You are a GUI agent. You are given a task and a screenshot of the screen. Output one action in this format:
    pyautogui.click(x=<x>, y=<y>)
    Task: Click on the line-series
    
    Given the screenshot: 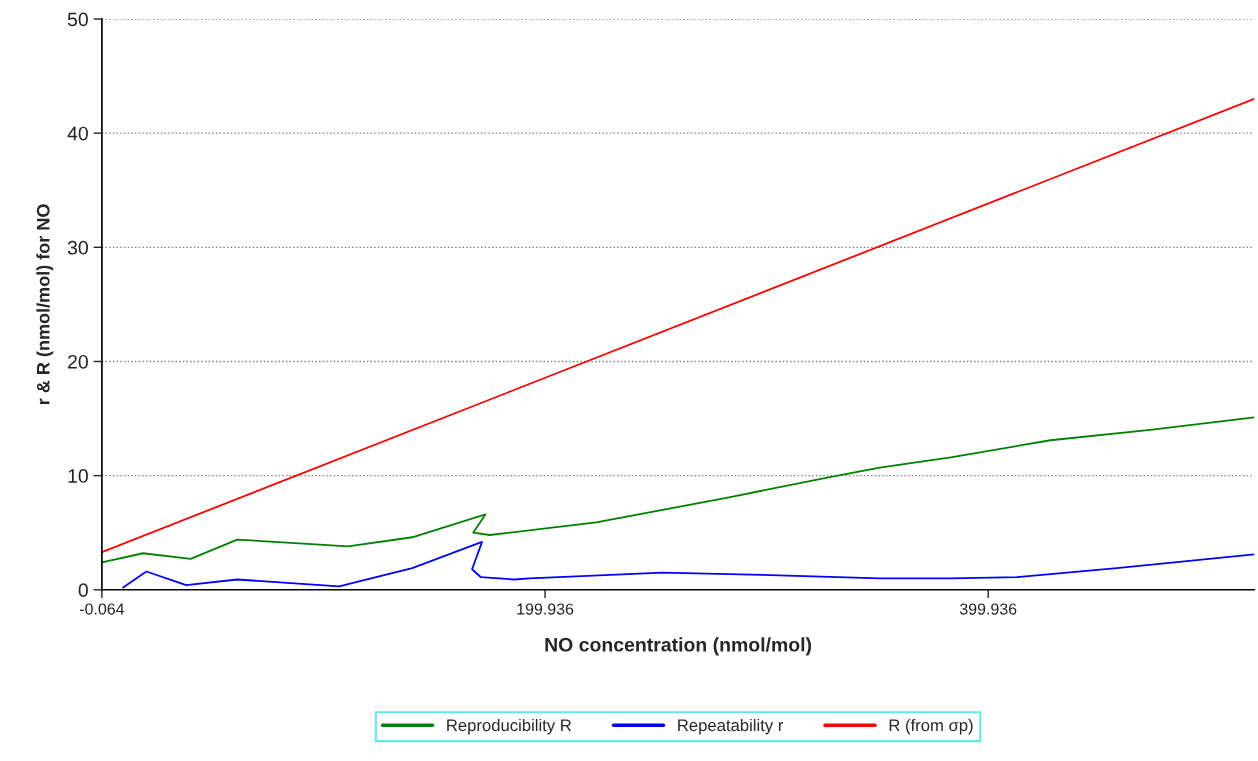 What is the action you would take?
    pyautogui.click(x=688, y=564)
    